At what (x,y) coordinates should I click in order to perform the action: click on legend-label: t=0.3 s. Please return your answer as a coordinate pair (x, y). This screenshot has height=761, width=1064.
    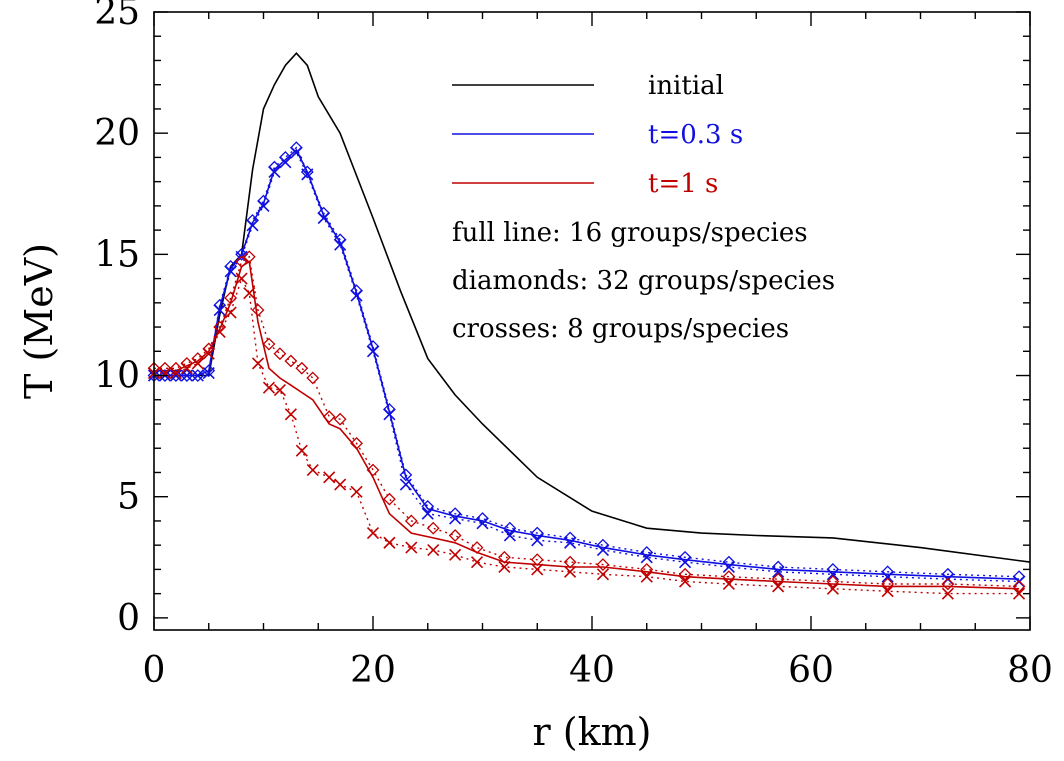
    Looking at the image, I should click on (695, 135).